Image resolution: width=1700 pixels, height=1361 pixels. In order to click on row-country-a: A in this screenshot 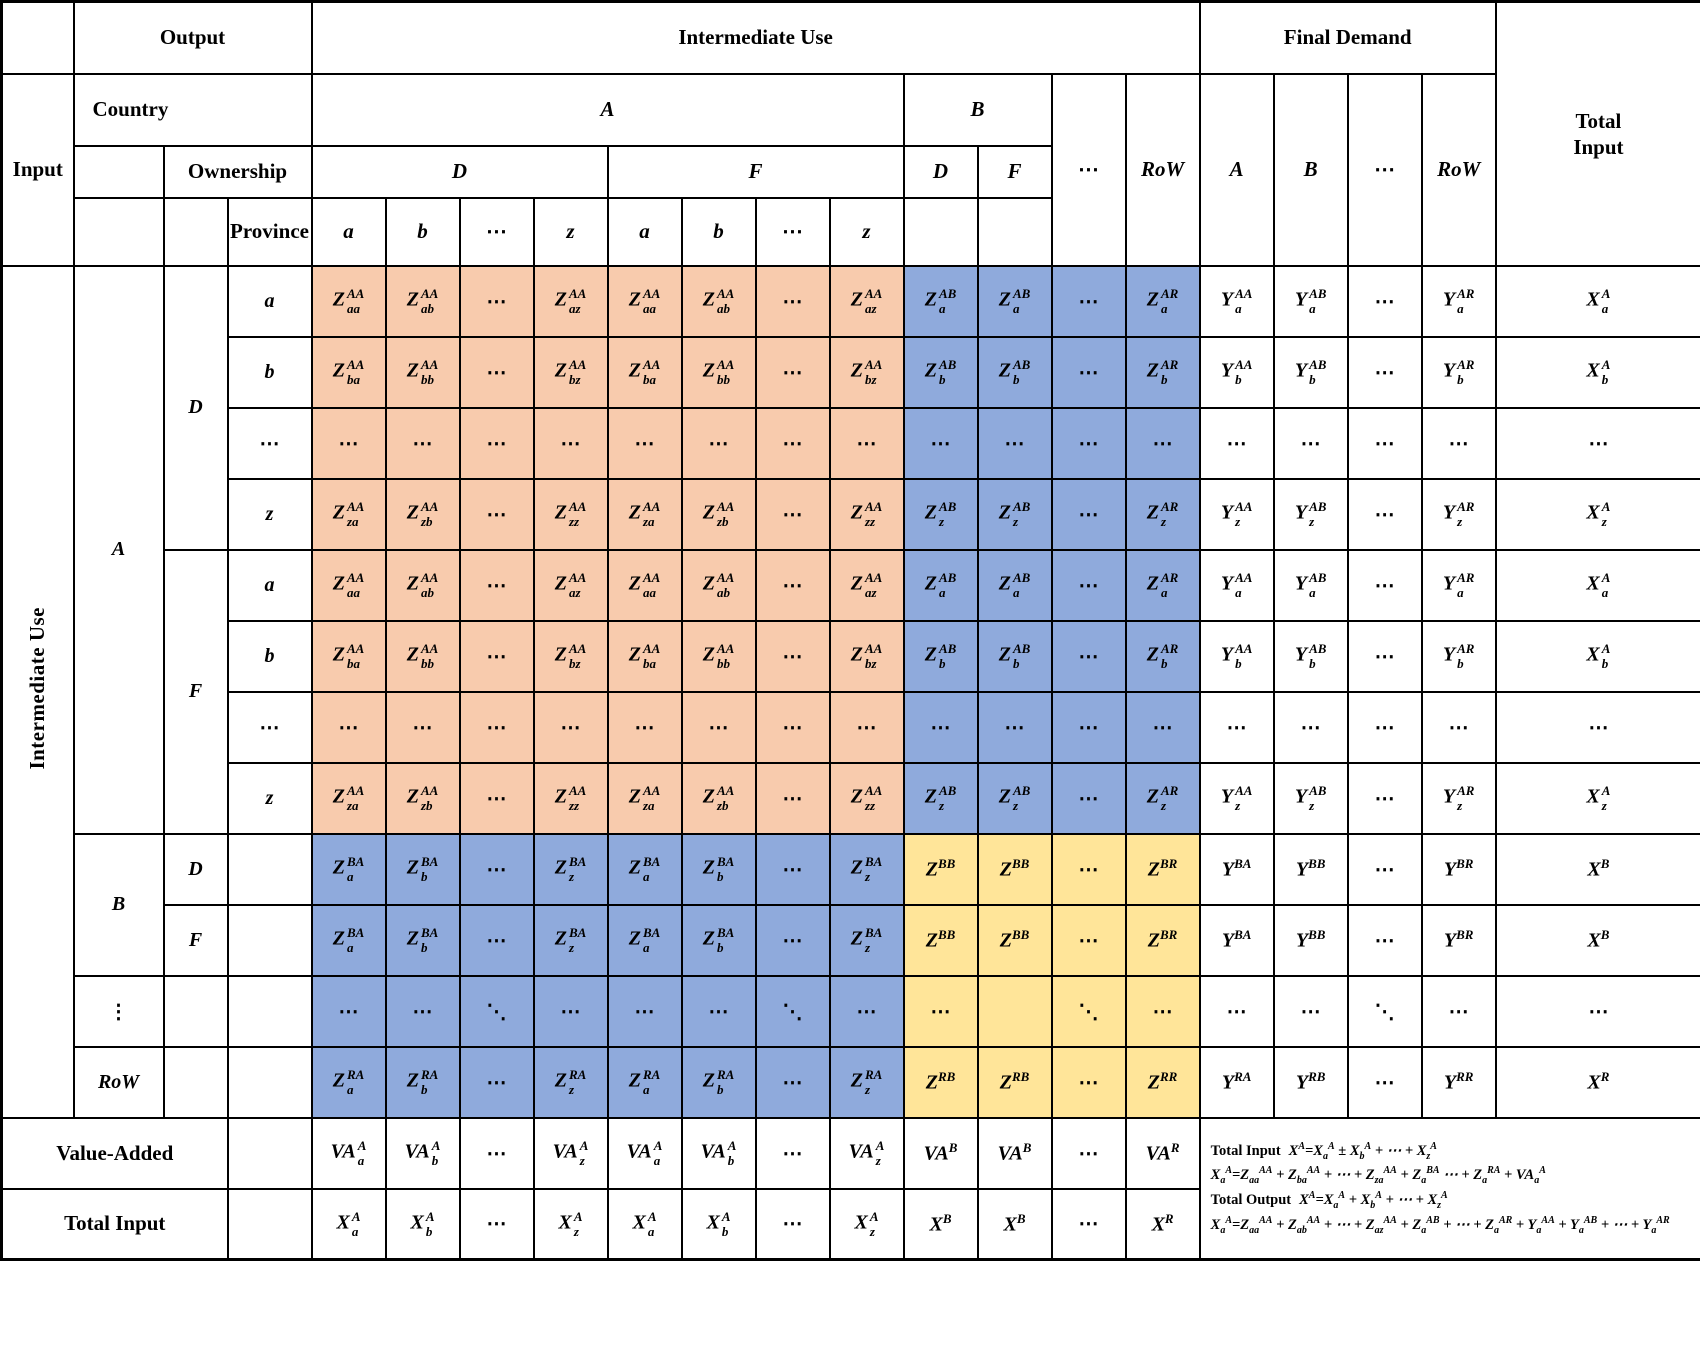, I will do `click(118, 549)`.